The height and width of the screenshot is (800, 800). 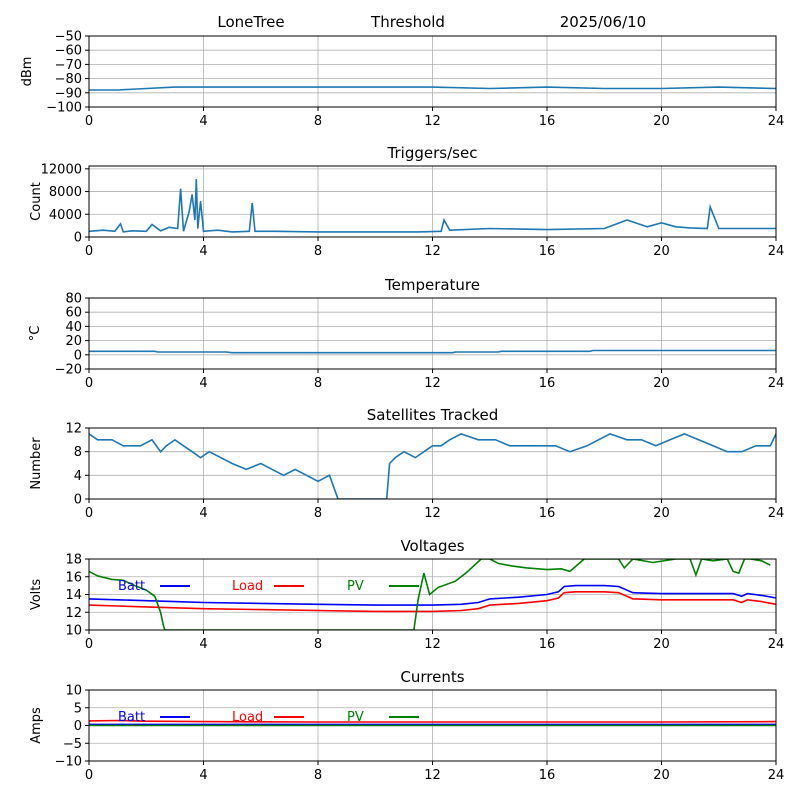 I want to click on y-axis-label: Count, so click(x=36, y=201).